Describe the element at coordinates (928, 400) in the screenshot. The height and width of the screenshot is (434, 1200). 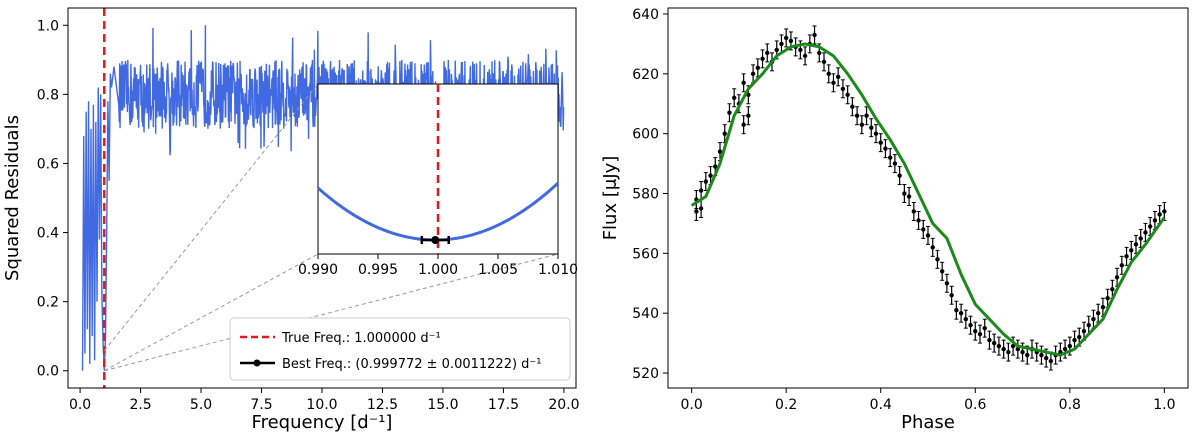
I see `right-x-ticks: 0.0 0.2 0.4 0.6 0.8 1.0` at that location.